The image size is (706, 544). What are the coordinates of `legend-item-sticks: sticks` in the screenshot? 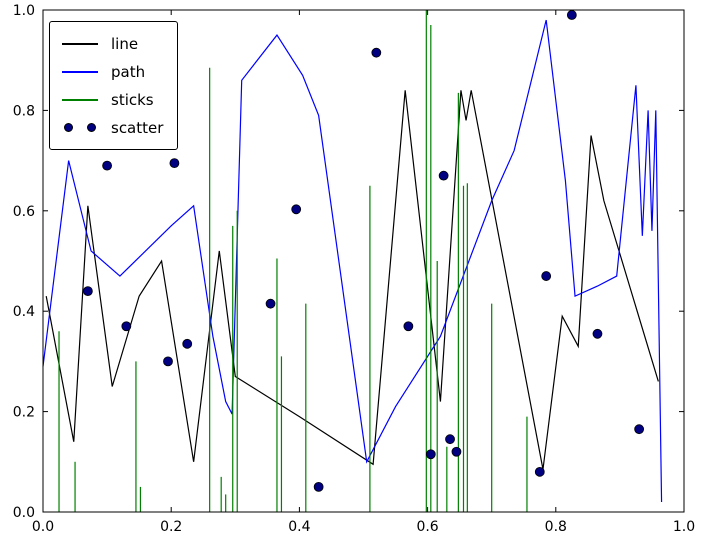 It's located at (112, 99).